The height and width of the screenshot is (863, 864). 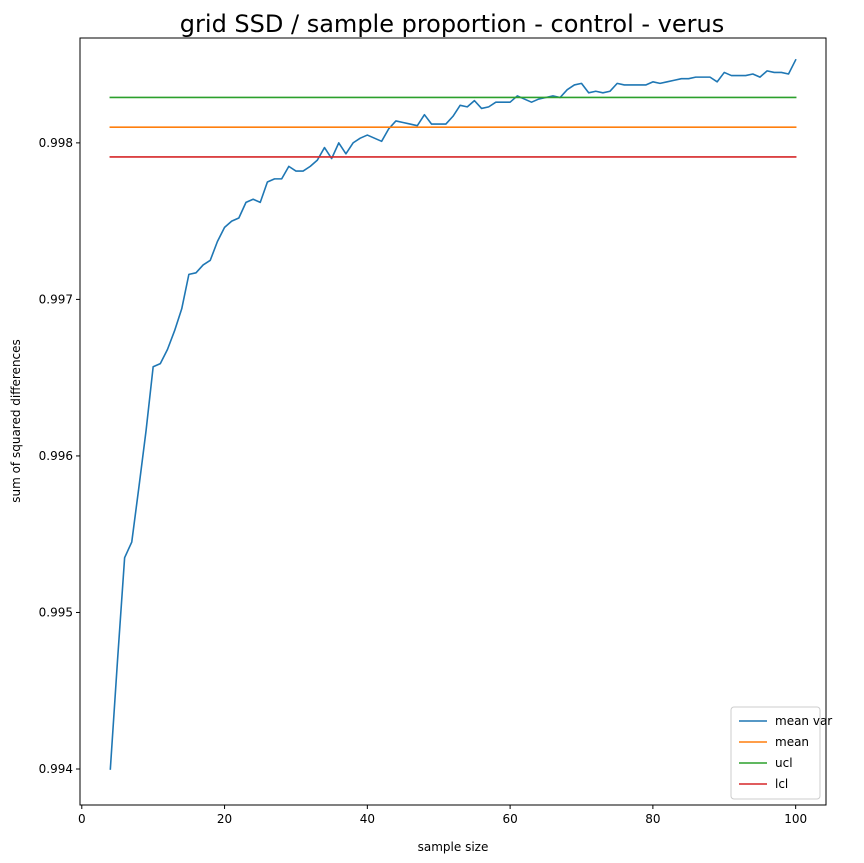 What do you see at coordinates (784, 763) in the screenshot?
I see `legend-label: ucl` at bounding box center [784, 763].